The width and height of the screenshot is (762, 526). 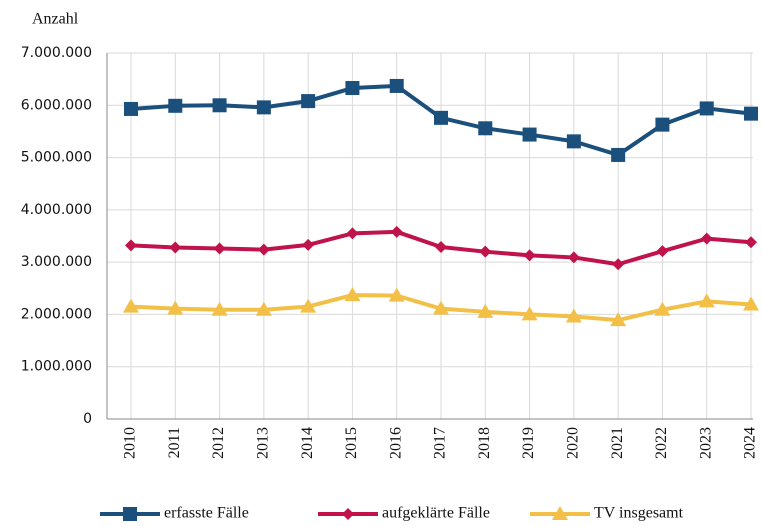 I want to click on legend-label: TV insgesamt, so click(x=639, y=513).